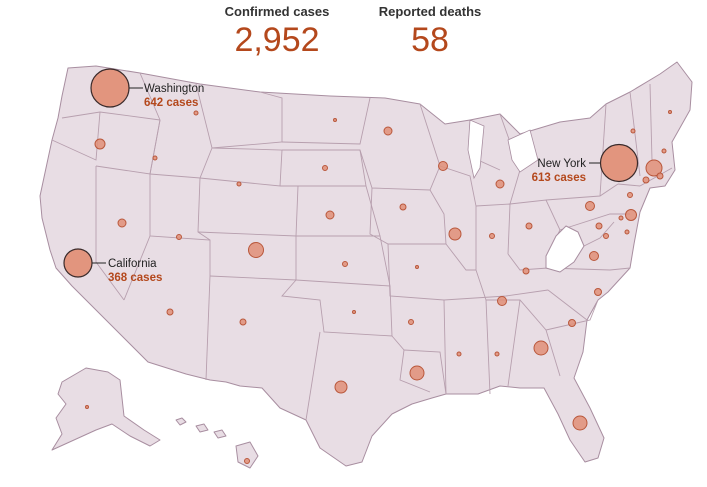  Describe the element at coordinates (170, 312) in the screenshot. I see `bubble-arizona` at that location.